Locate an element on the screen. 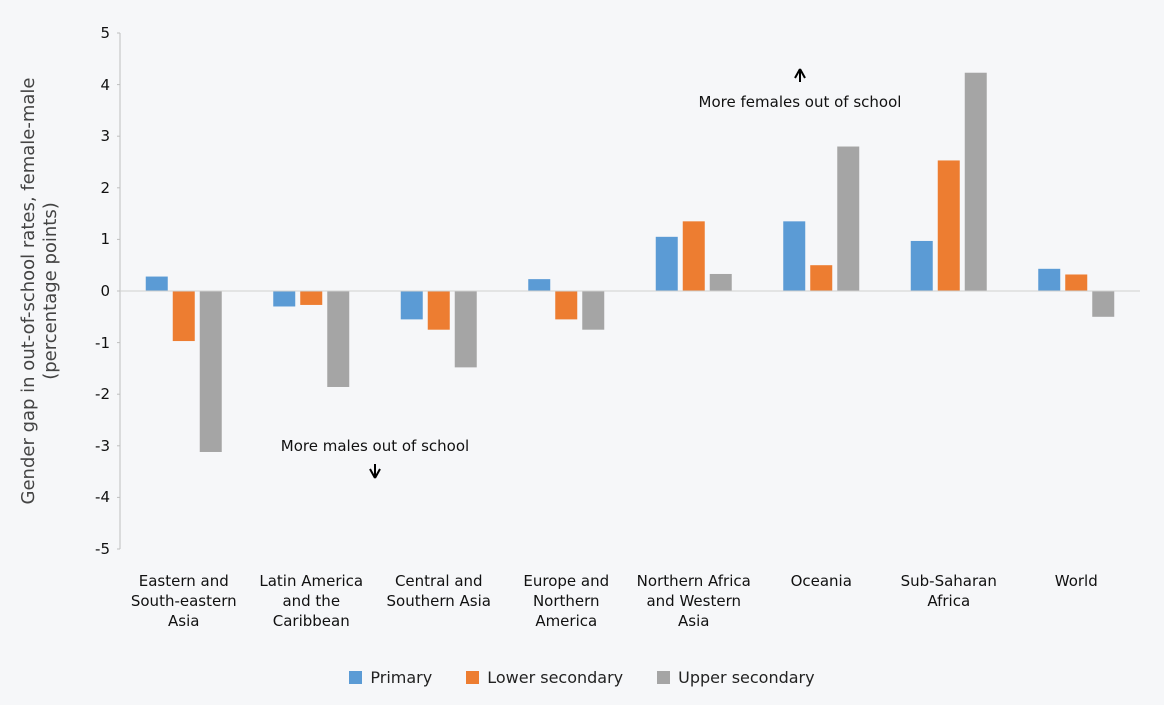 This screenshot has height=705, width=1164. legend-label: Primary is located at coordinates (401, 677).